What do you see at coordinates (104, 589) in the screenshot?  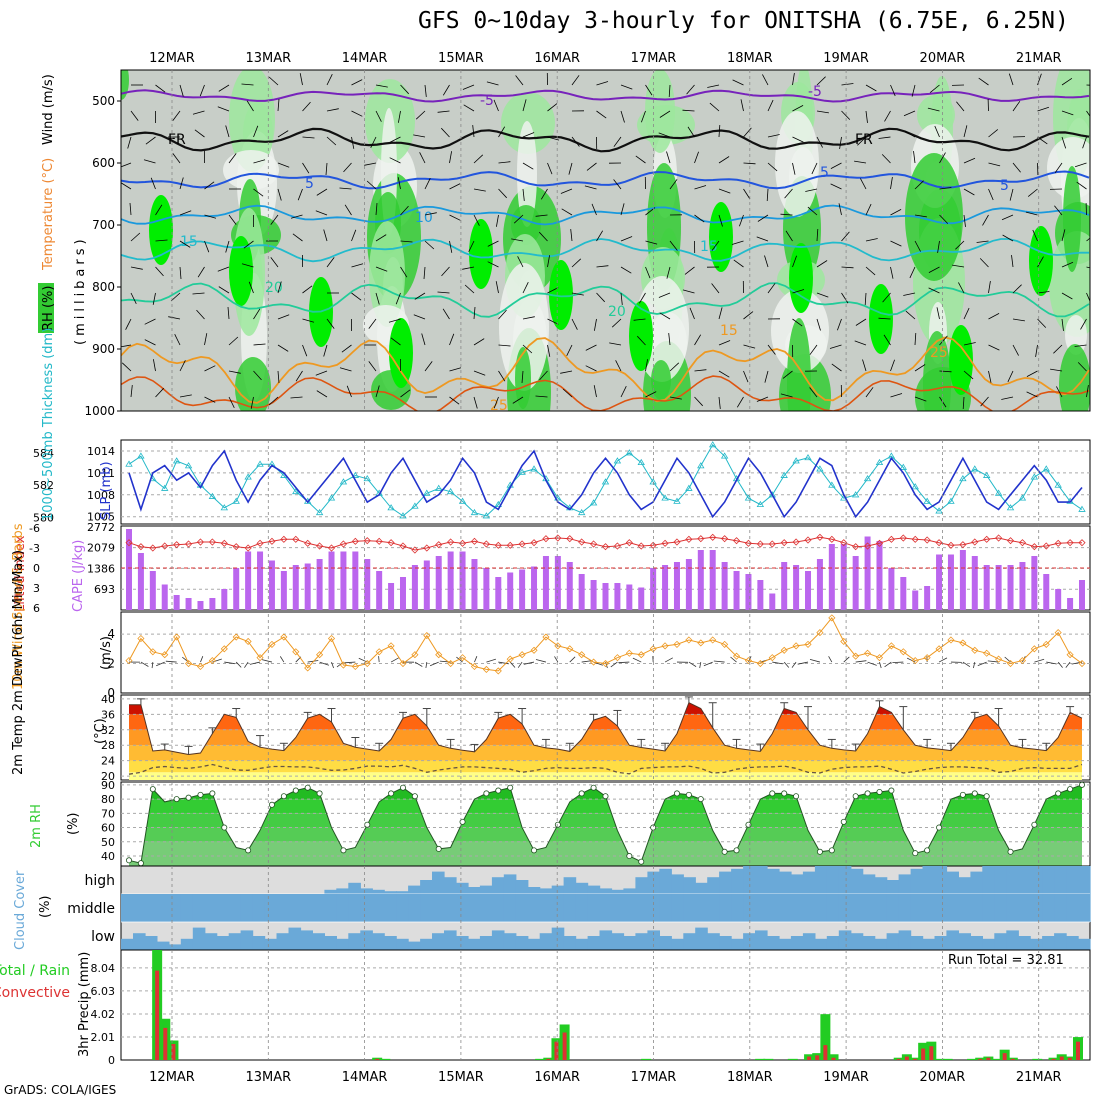 I see `cape-tick-label: 693` at bounding box center [104, 589].